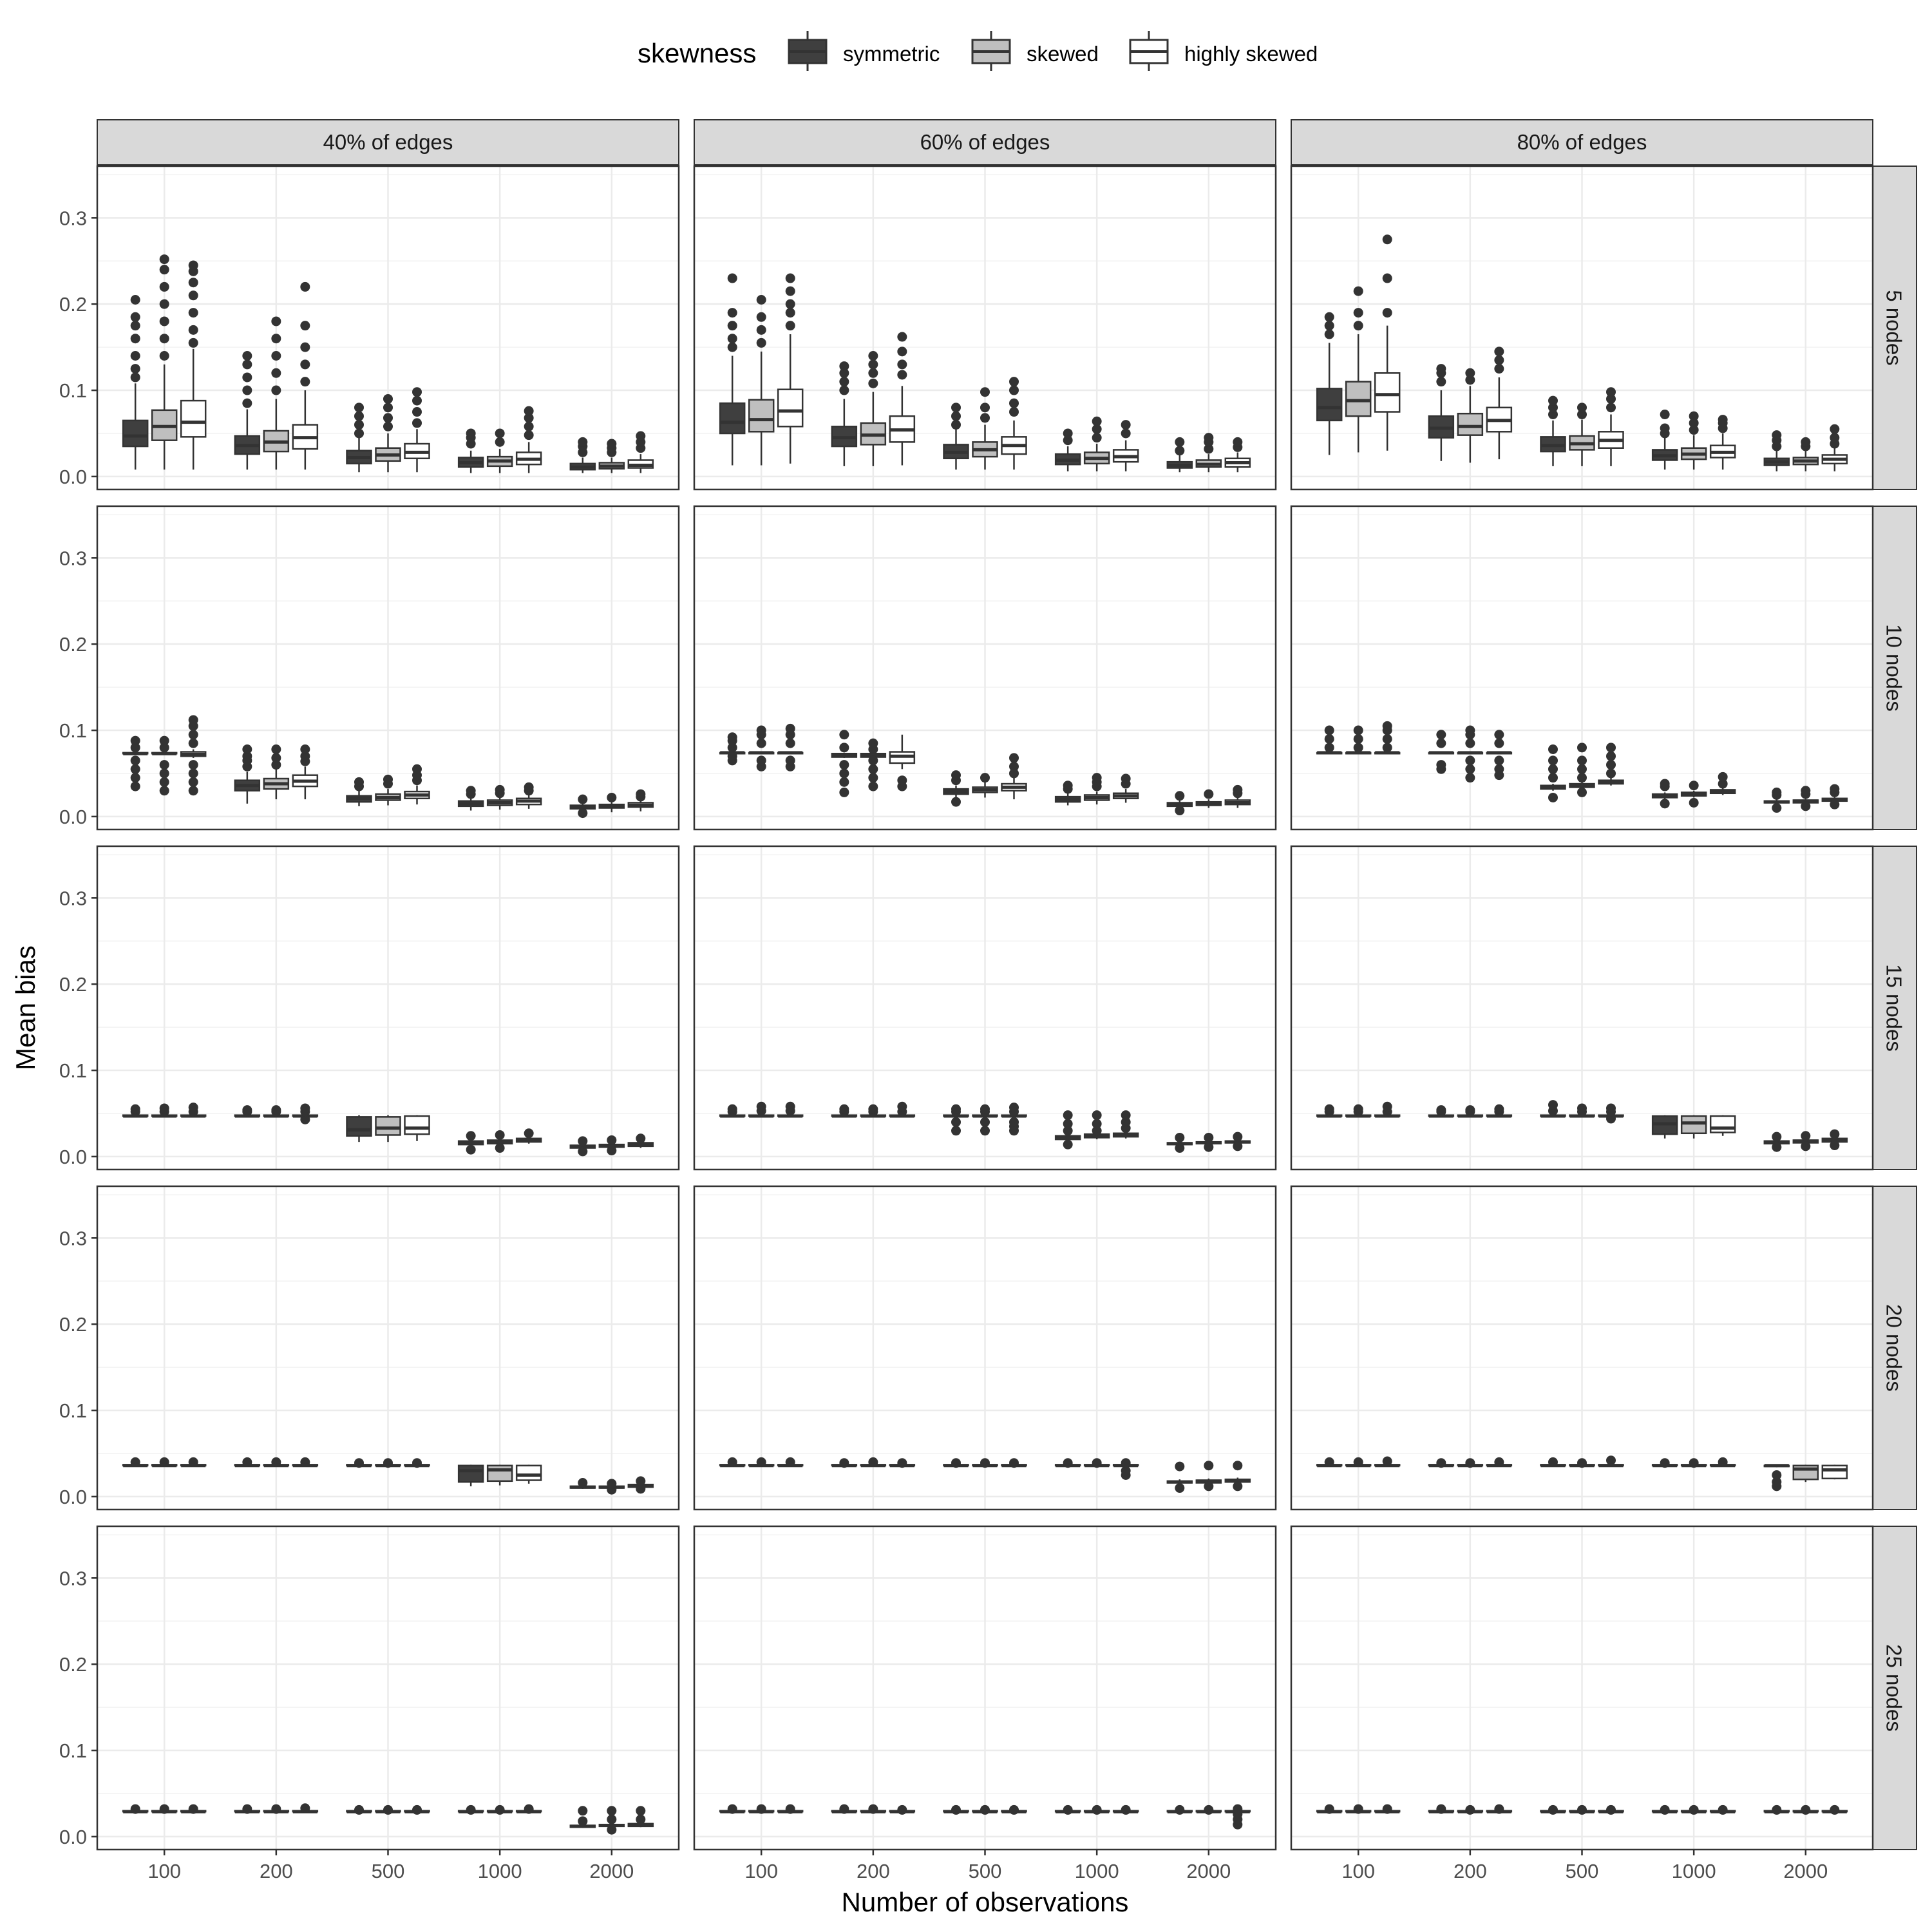 Image resolution: width=1932 pixels, height=1932 pixels. What do you see at coordinates (388, 142) in the screenshot?
I see `column-strip-label-0: 40% of edges` at bounding box center [388, 142].